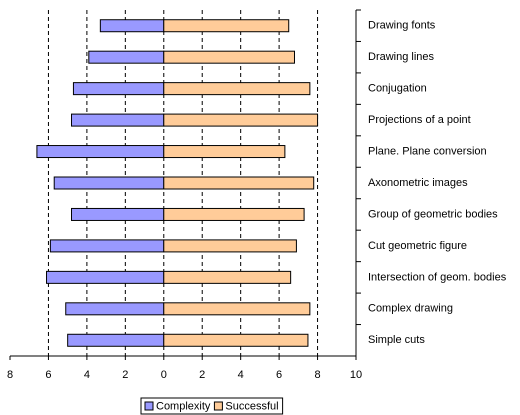 The image size is (520, 415). What do you see at coordinates (437, 277) in the screenshot?
I see `y-tick-label: Intersection of geom. bodies` at bounding box center [437, 277].